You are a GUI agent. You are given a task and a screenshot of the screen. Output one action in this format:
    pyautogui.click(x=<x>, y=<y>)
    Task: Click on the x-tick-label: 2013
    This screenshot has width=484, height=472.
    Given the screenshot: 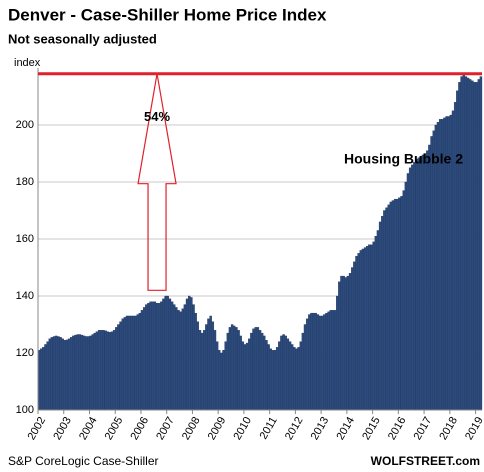 What is the action you would take?
    pyautogui.click(x=320, y=428)
    